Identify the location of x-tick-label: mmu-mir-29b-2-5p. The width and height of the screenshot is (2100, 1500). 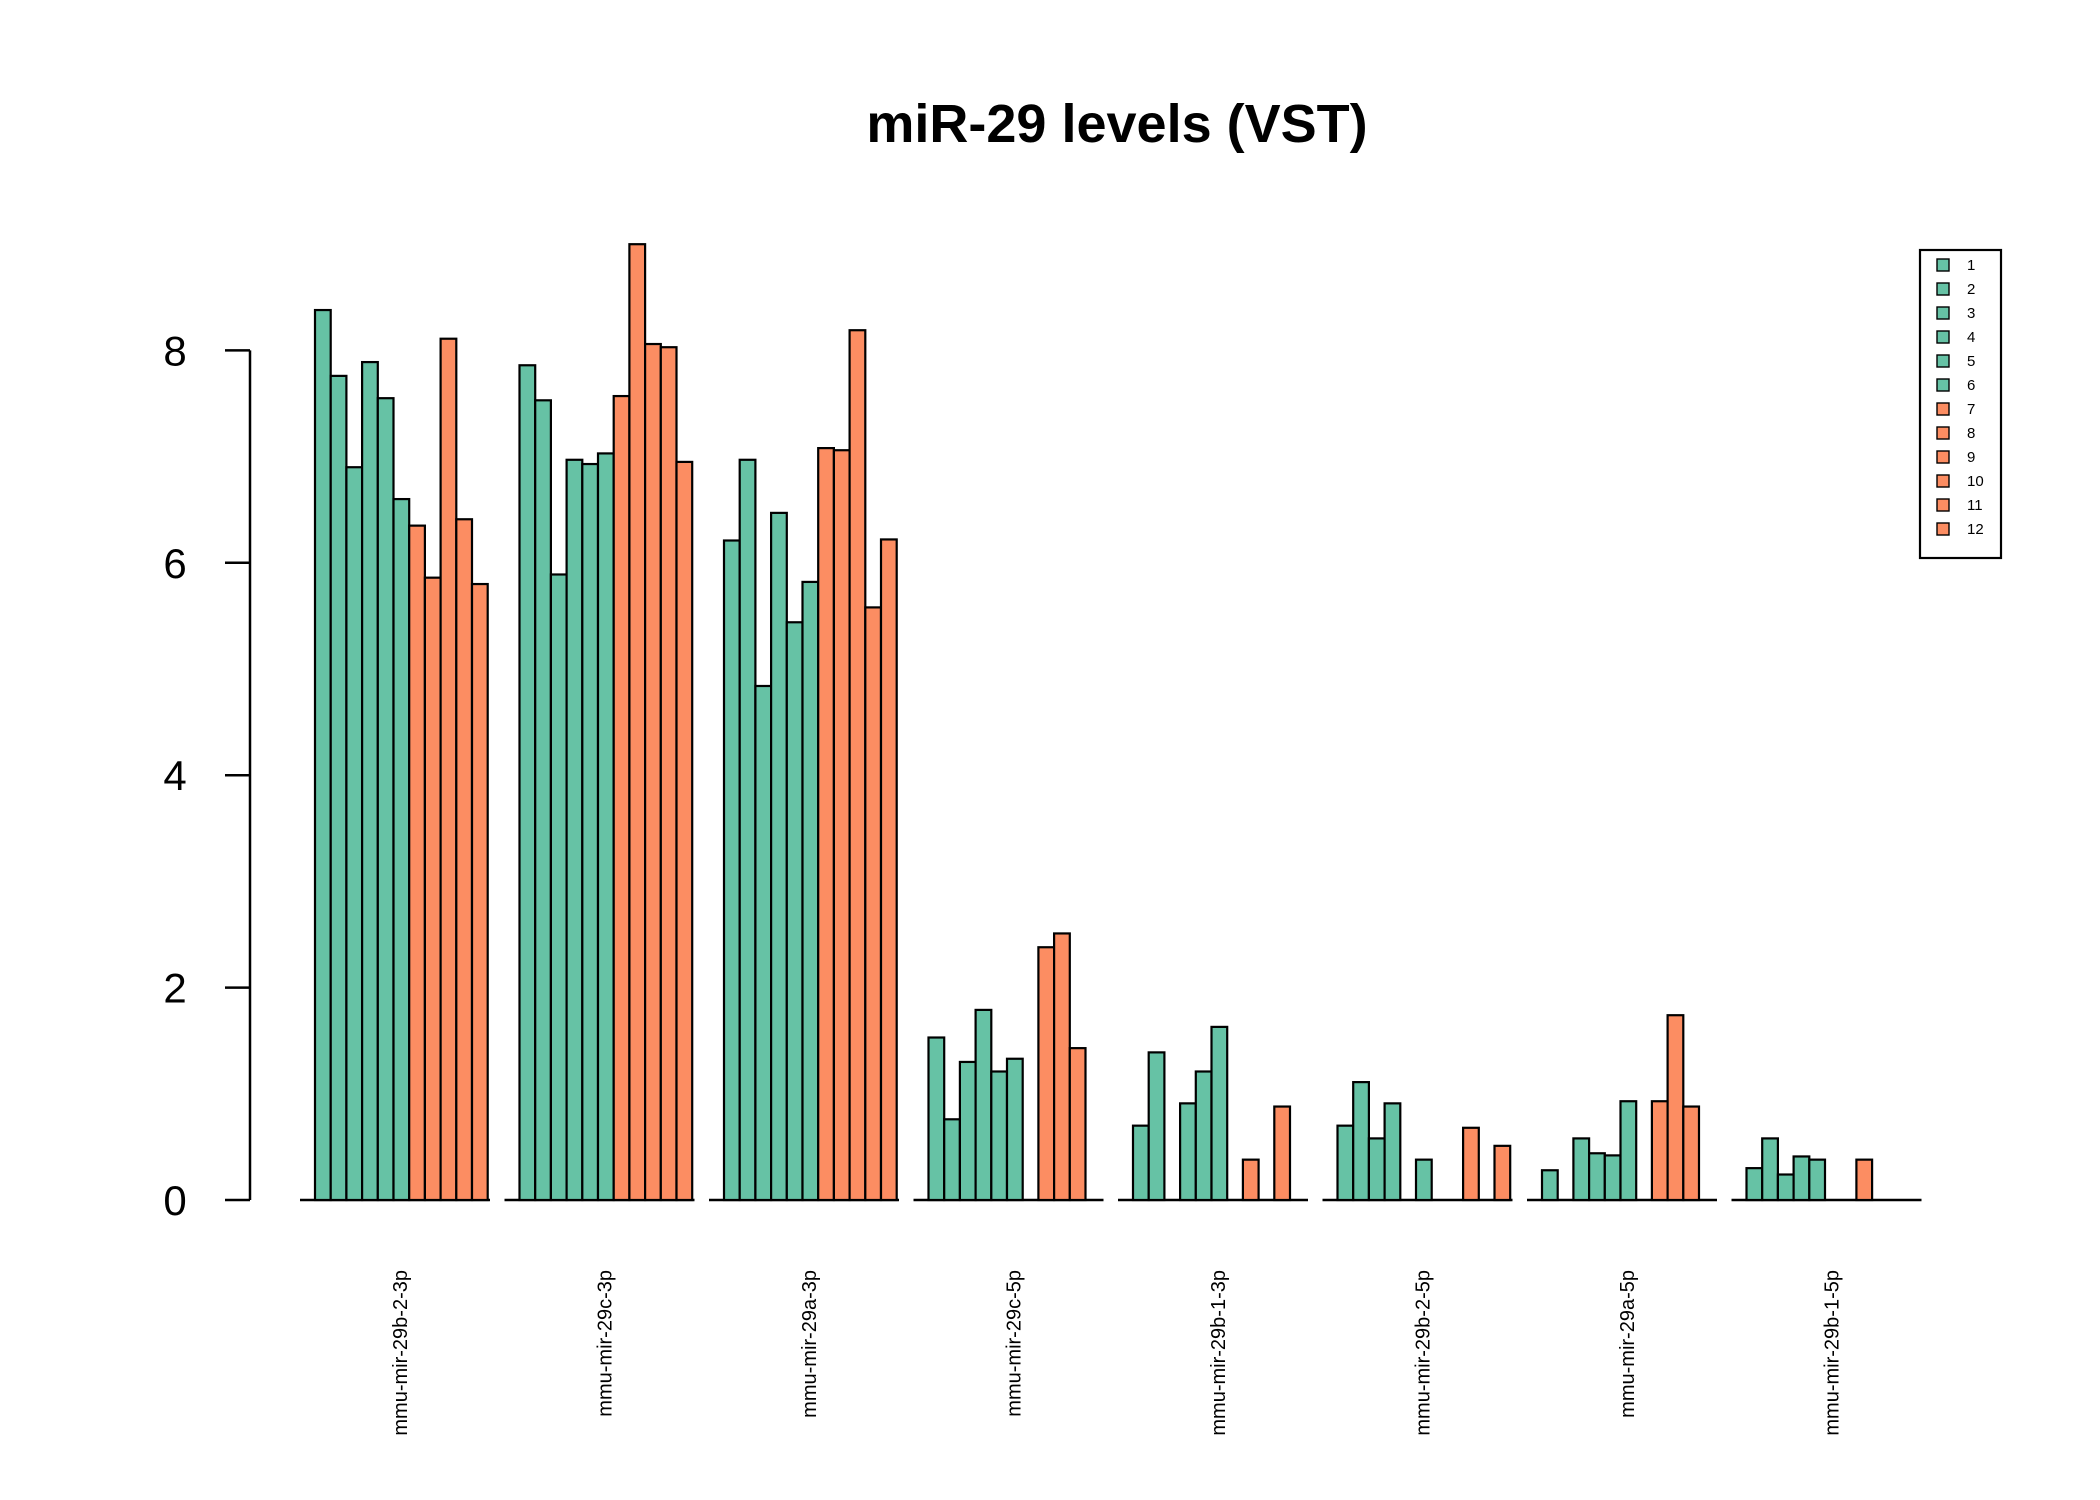
(1424, 1353).